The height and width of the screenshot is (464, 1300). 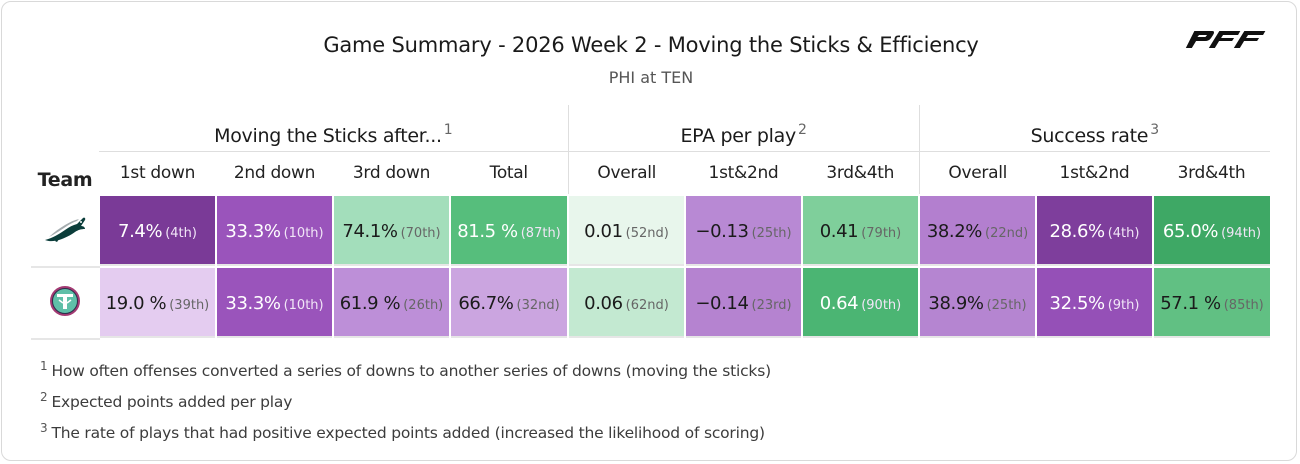 What do you see at coordinates (647, 305) in the screenshot?
I see `stat-rank: (62nd)` at bounding box center [647, 305].